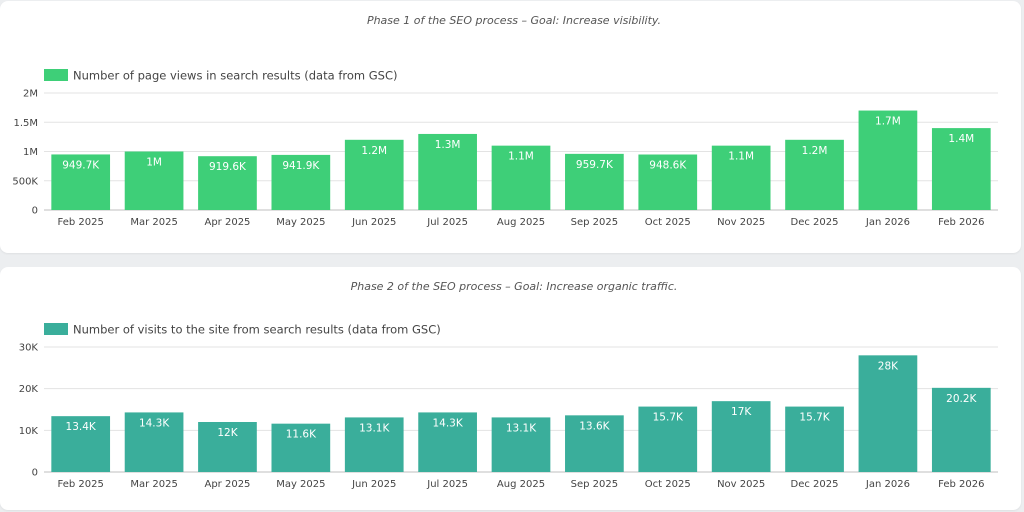 Image resolution: width=1024 pixels, height=512 pixels. Describe the element at coordinates (30, 94) in the screenshot. I see `y-tick-label: 2M` at that location.